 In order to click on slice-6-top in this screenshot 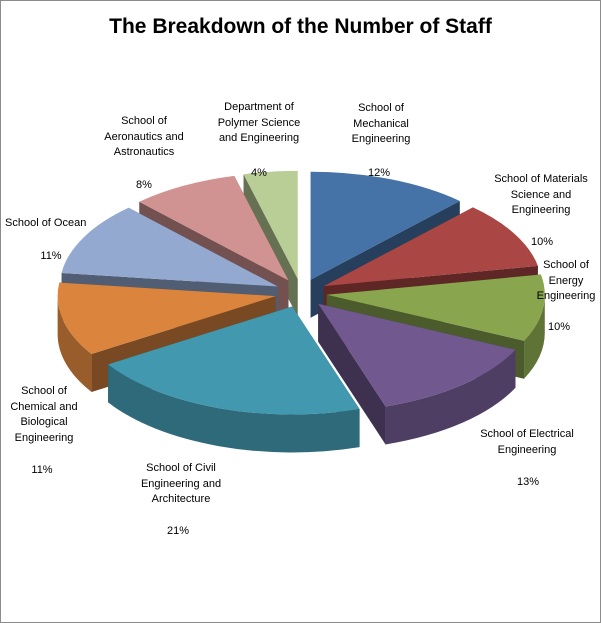, I will do `click(169, 247)`.